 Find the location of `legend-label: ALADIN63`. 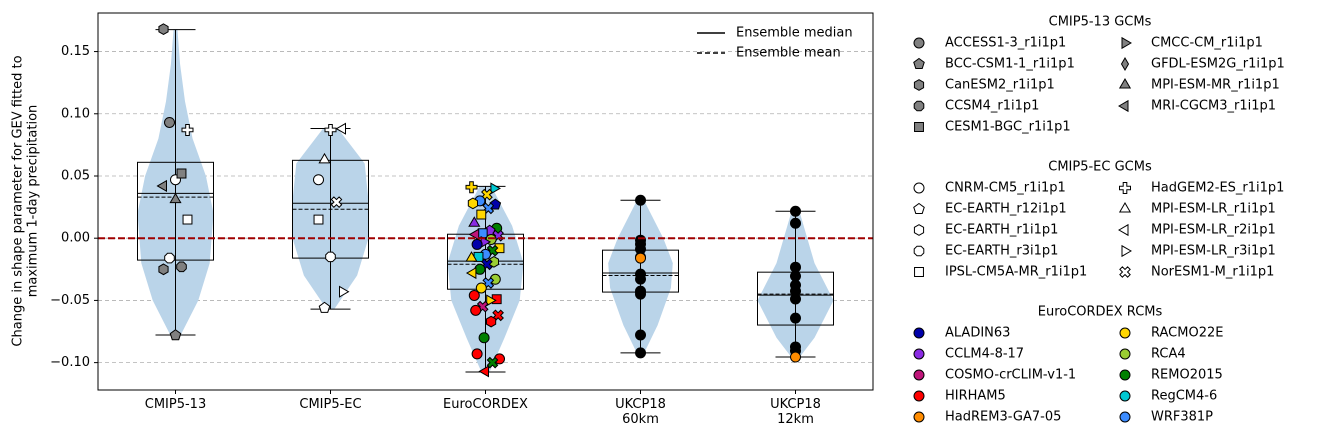

legend-label: ALADIN63 is located at coordinates (977, 333).